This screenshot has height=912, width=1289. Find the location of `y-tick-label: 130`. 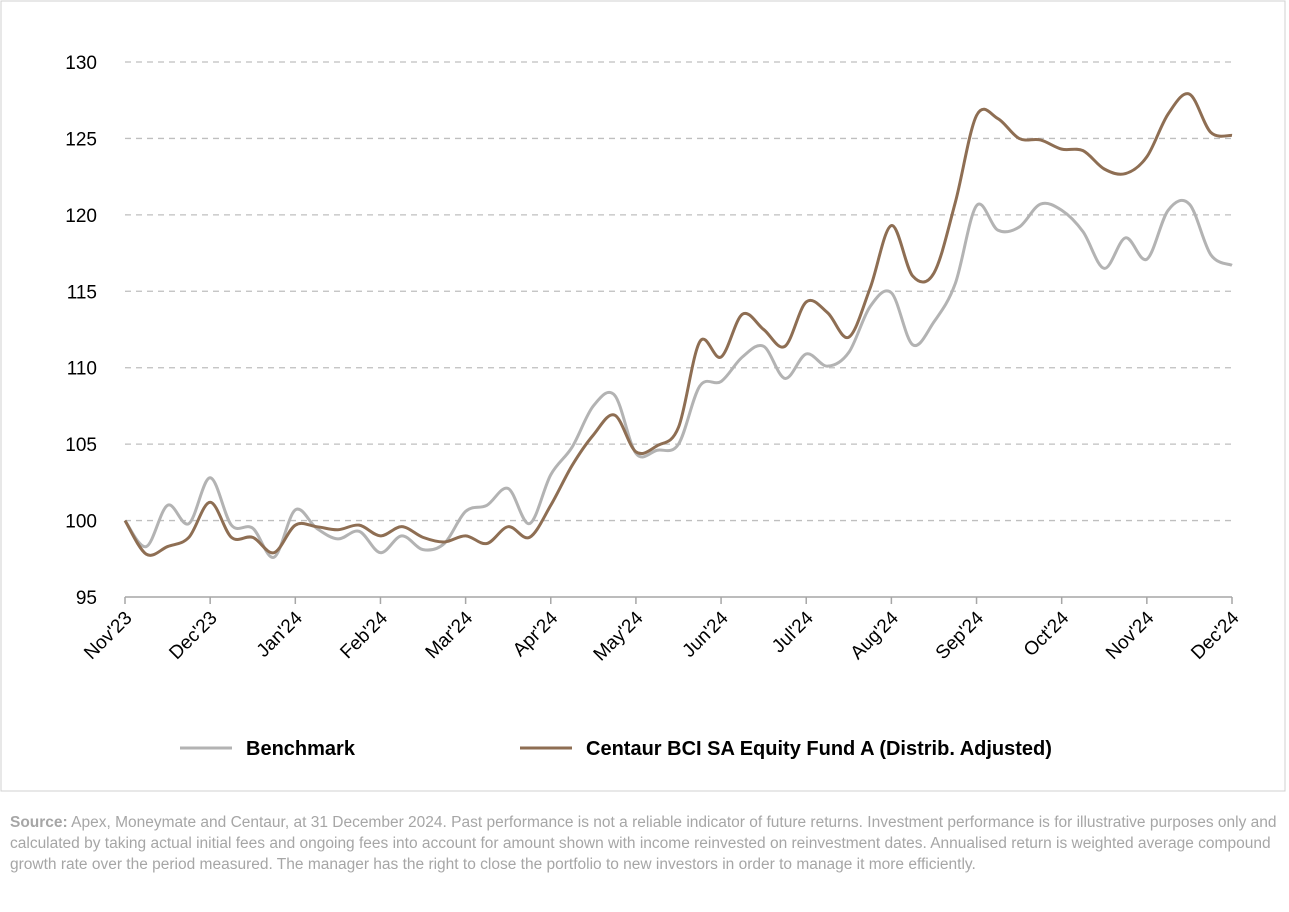

y-tick-label: 130 is located at coordinates (81, 63).